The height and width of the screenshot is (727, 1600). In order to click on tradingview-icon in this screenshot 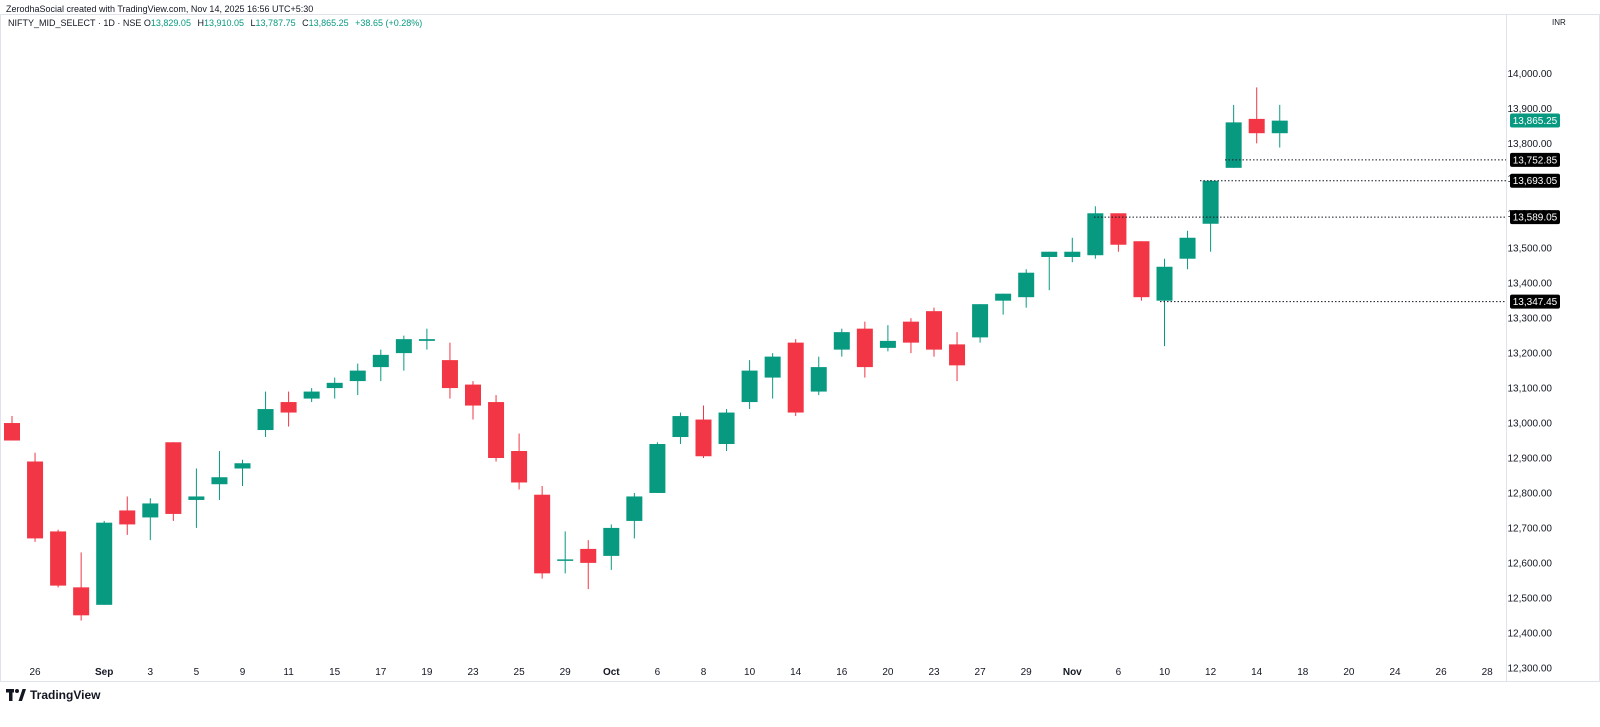, I will do `click(16, 695)`.